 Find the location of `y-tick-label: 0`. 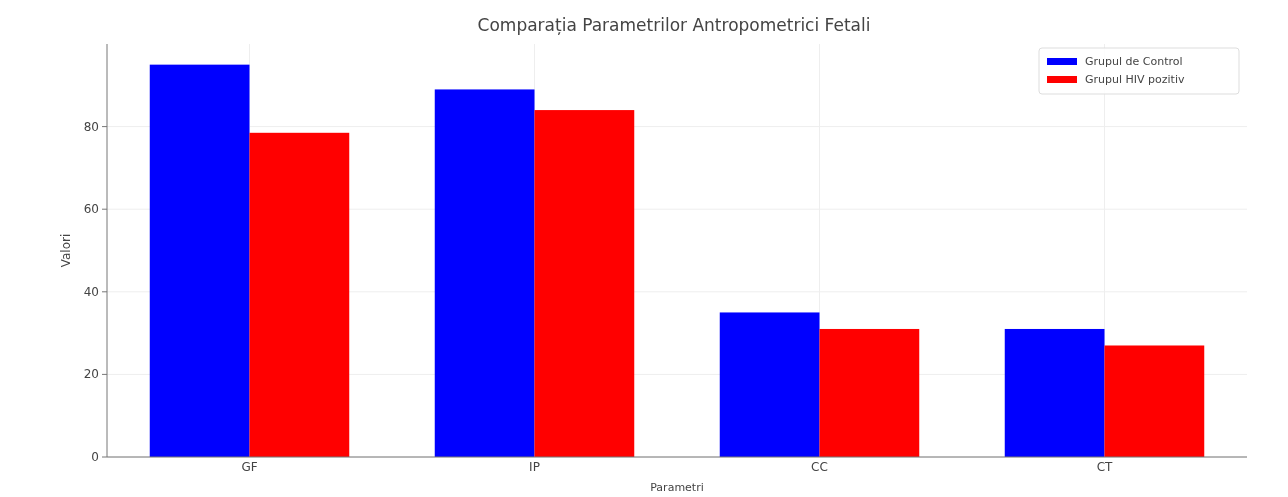

y-tick-label: 0 is located at coordinates (95, 457).